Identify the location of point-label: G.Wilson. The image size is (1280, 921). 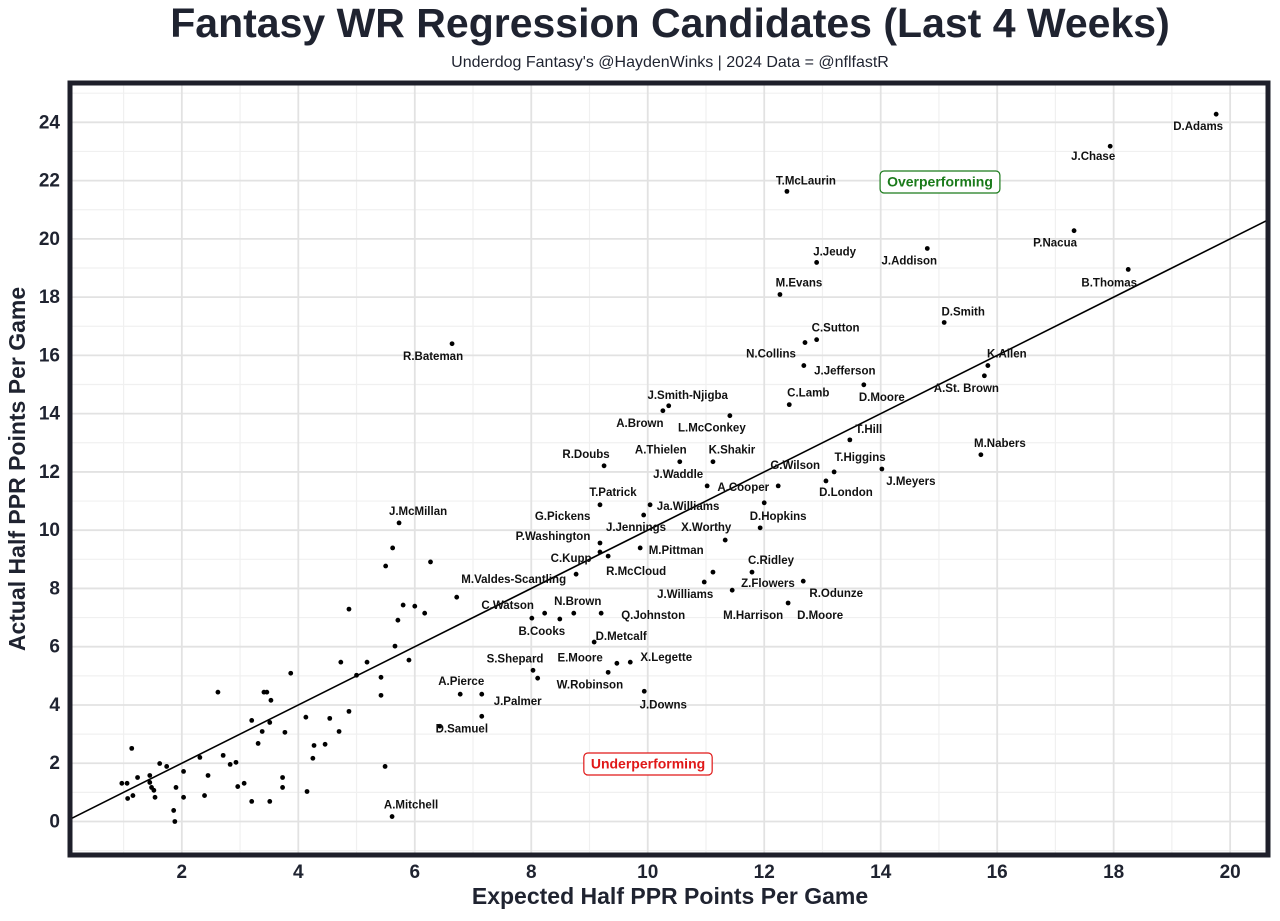
(795, 466).